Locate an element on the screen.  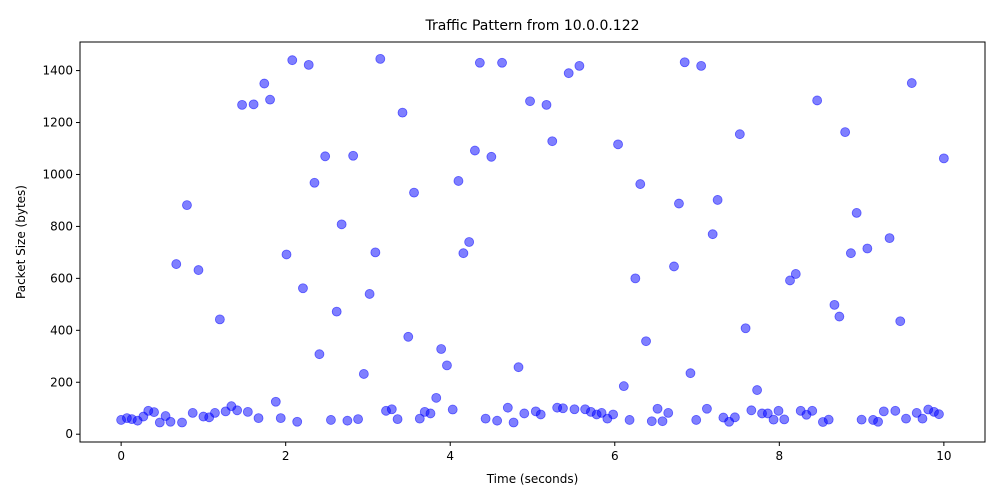
y-axis-label: Packet Size (bytes) is located at coordinates (21, 242).